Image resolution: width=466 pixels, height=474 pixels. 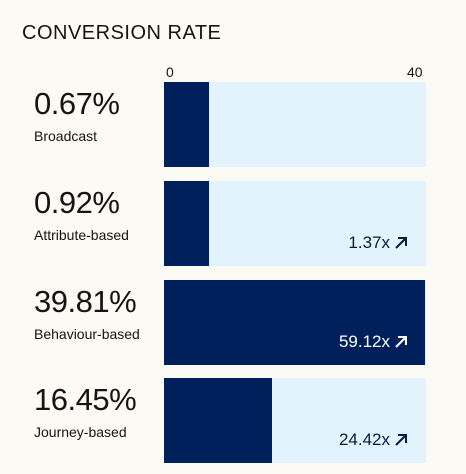 What do you see at coordinates (85, 301) in the screenshot?
I see `bar-value-label: 39.81%` at bounding box center [85, 301].